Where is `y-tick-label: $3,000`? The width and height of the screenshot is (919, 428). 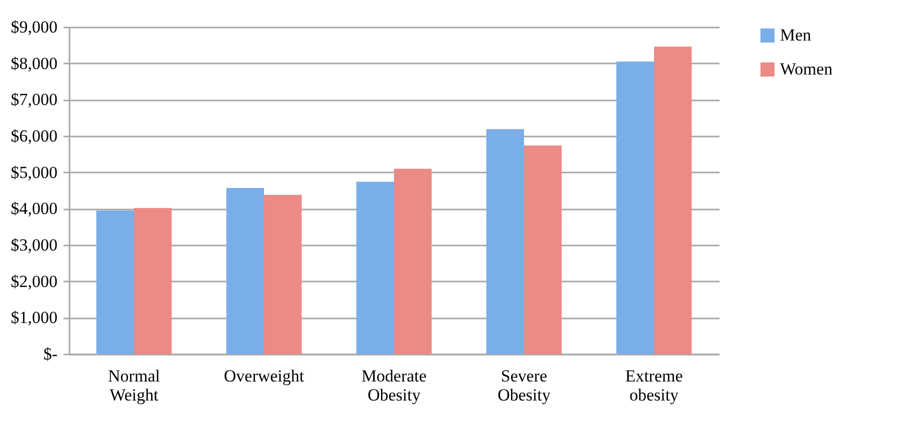
y-tick-label: $3,000 is located at coordinates (34, 245).